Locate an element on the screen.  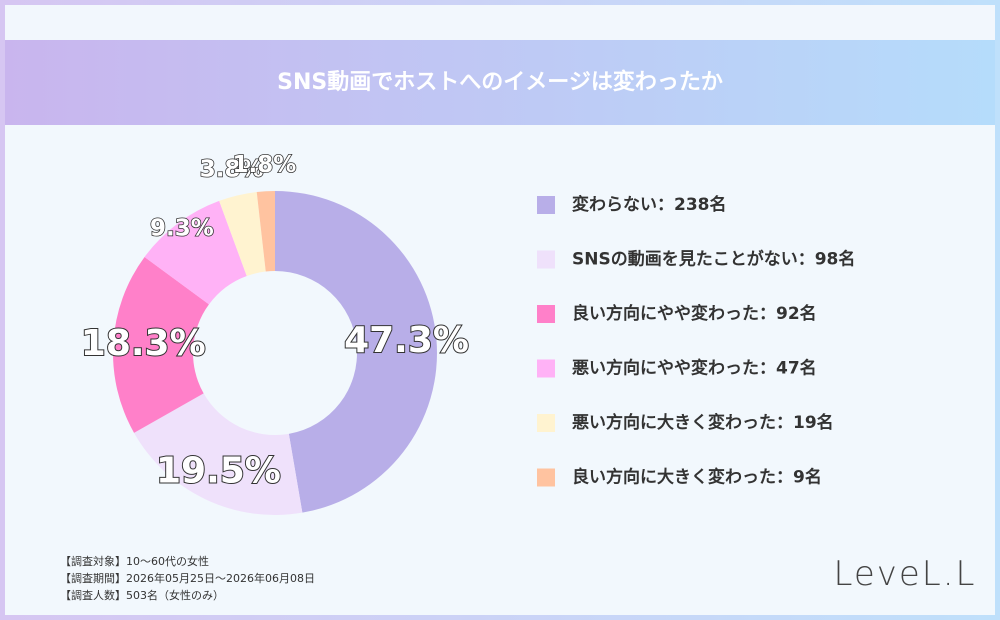
header is located at coordinates (500, 82).